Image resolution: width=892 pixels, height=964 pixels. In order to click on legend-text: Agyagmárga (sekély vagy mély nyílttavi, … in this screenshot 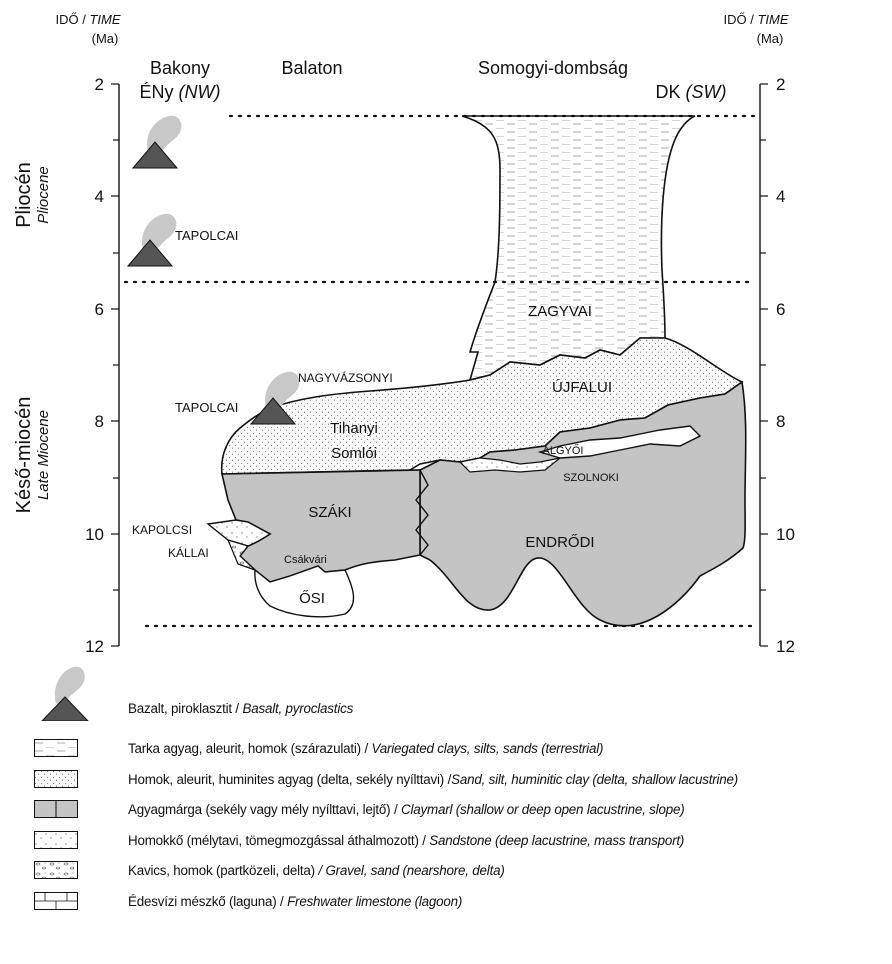, I will do `click(406, 809)`.